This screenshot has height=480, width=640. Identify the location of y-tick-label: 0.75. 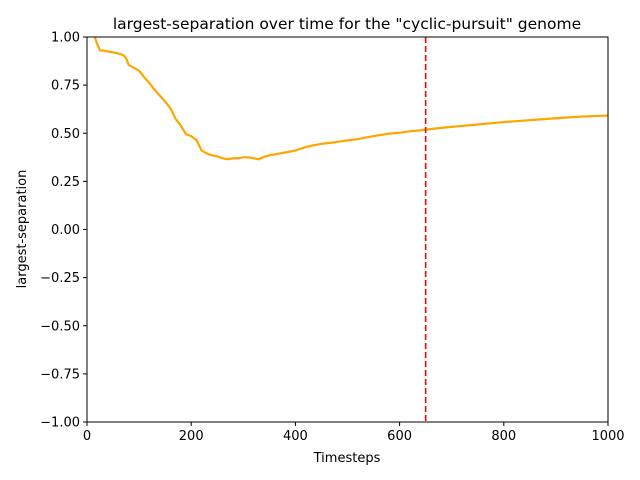
(65, 86).